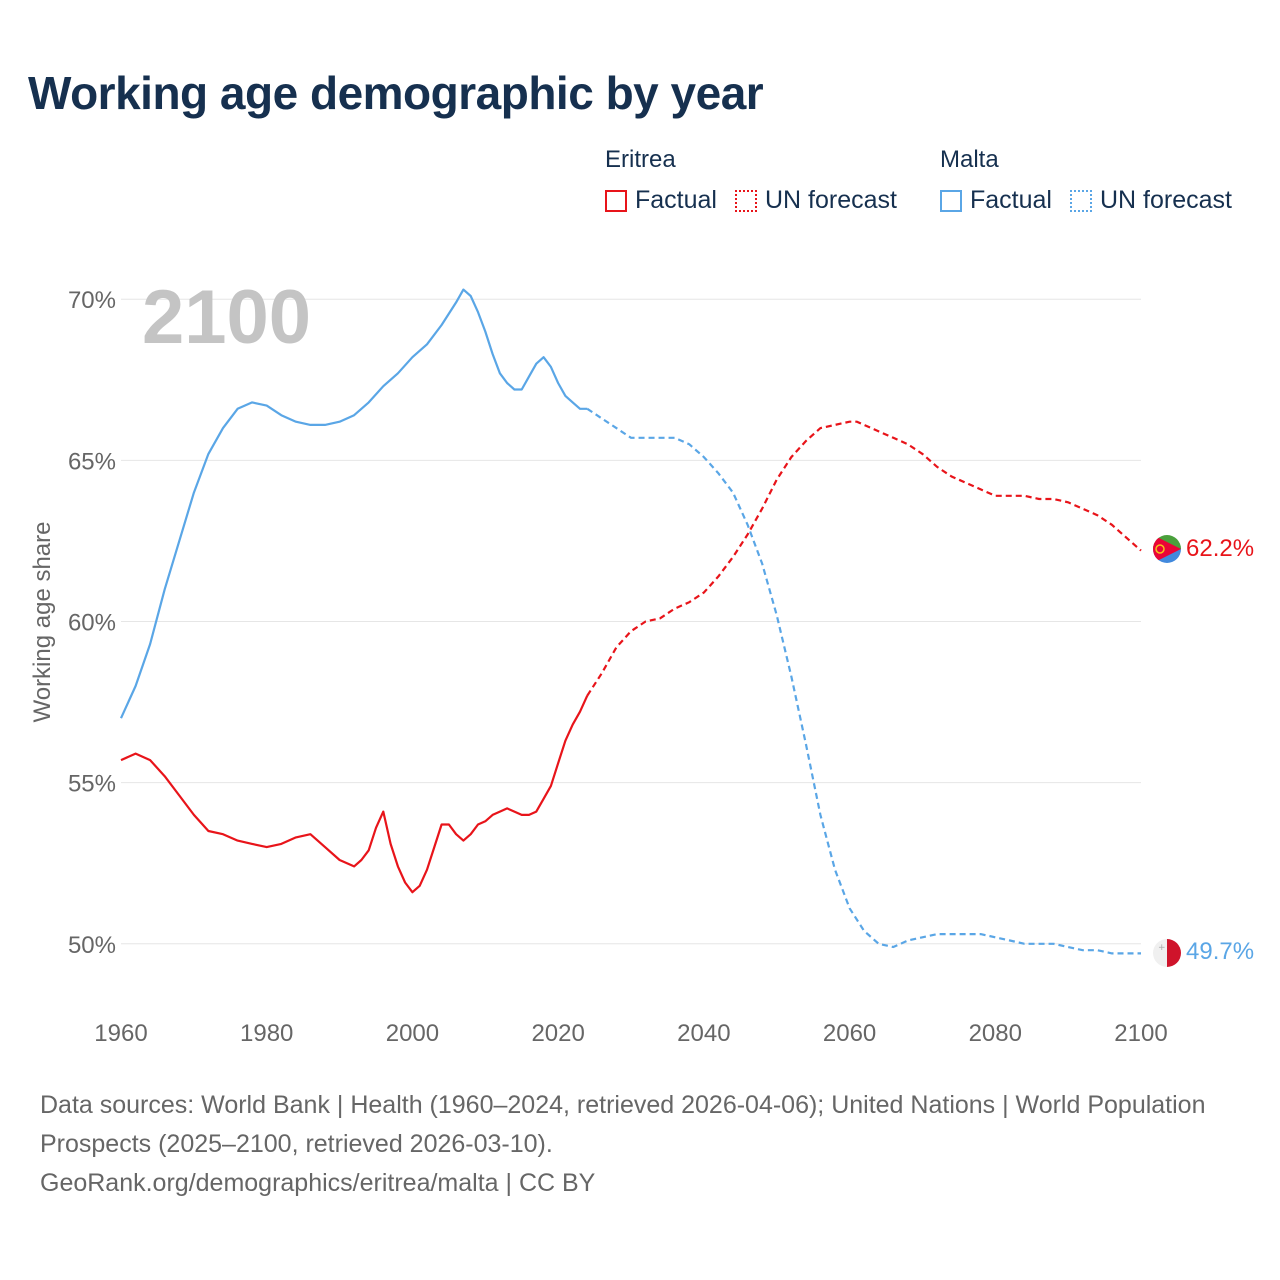  What do you see at coordinates (353, 503) in the screenshot?
I see `malta-factual-line` at bounding box center [353, 503].